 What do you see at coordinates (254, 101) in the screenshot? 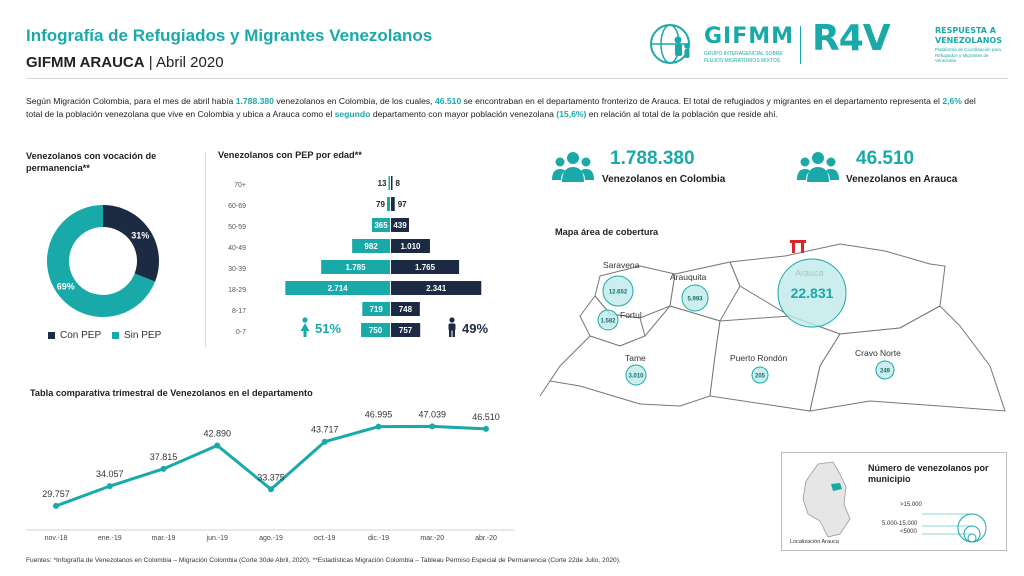
I see `intro-value: 1.788.380` at bounding box center [254, 101].